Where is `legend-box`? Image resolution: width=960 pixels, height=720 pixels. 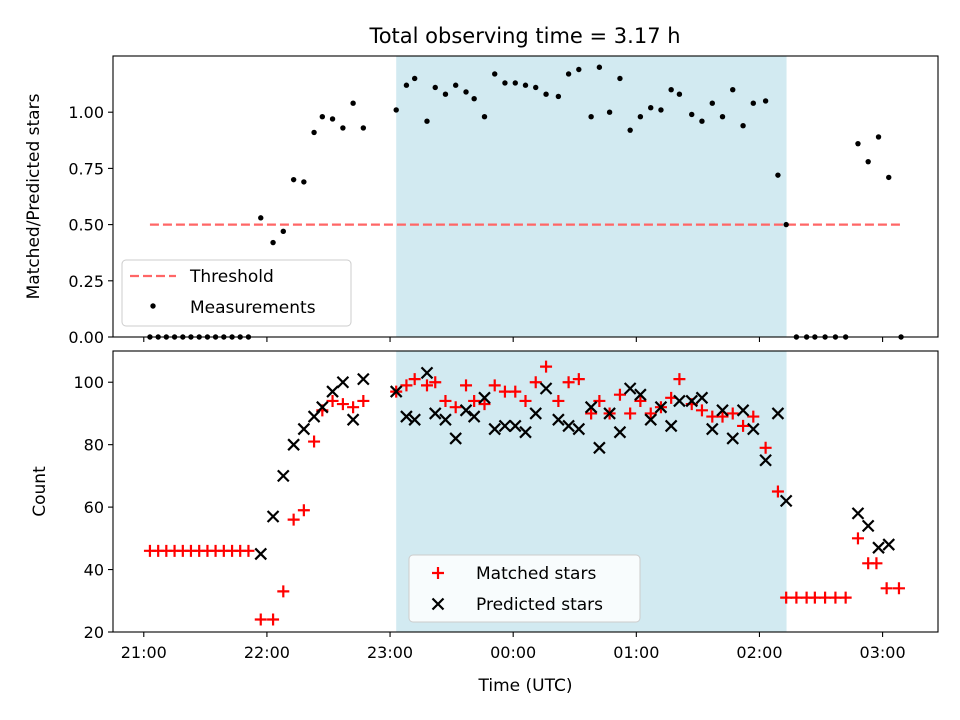
legend-box is located at coordinates (236, 293).